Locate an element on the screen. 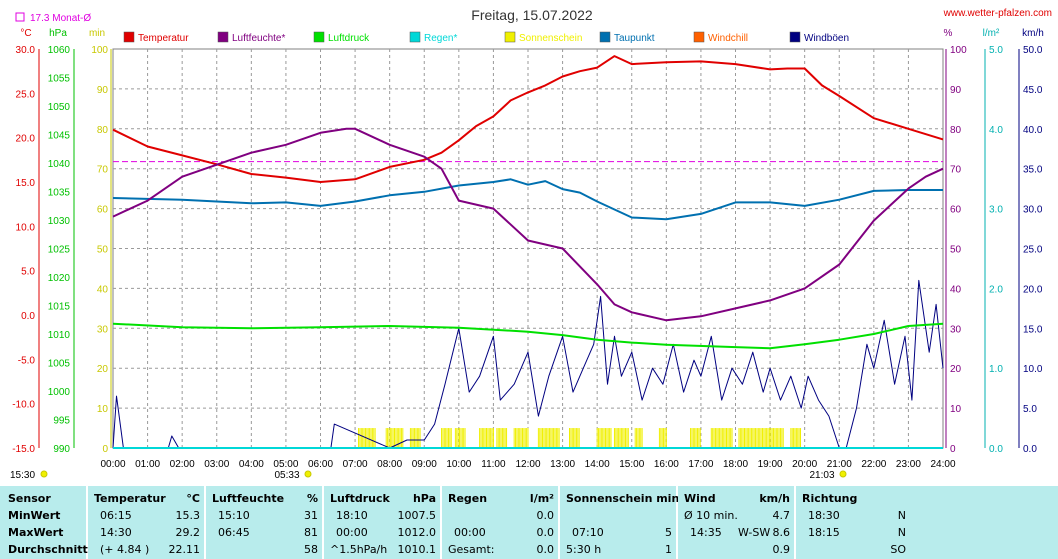  humidity-axis-tick: 20 is located at coordinates (956, 369).